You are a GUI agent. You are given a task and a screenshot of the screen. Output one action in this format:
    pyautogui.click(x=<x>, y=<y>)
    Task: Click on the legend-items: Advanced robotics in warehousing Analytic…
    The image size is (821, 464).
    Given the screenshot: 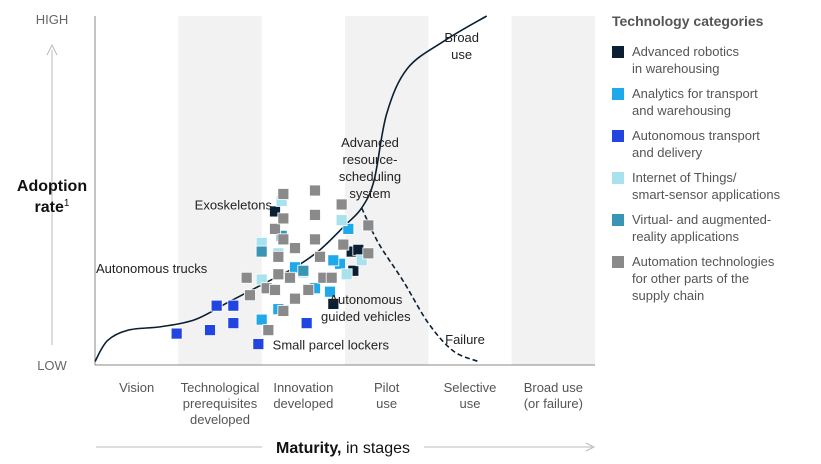 What is the action you would take?
    pyautogui.click(x=714, y=173)
    